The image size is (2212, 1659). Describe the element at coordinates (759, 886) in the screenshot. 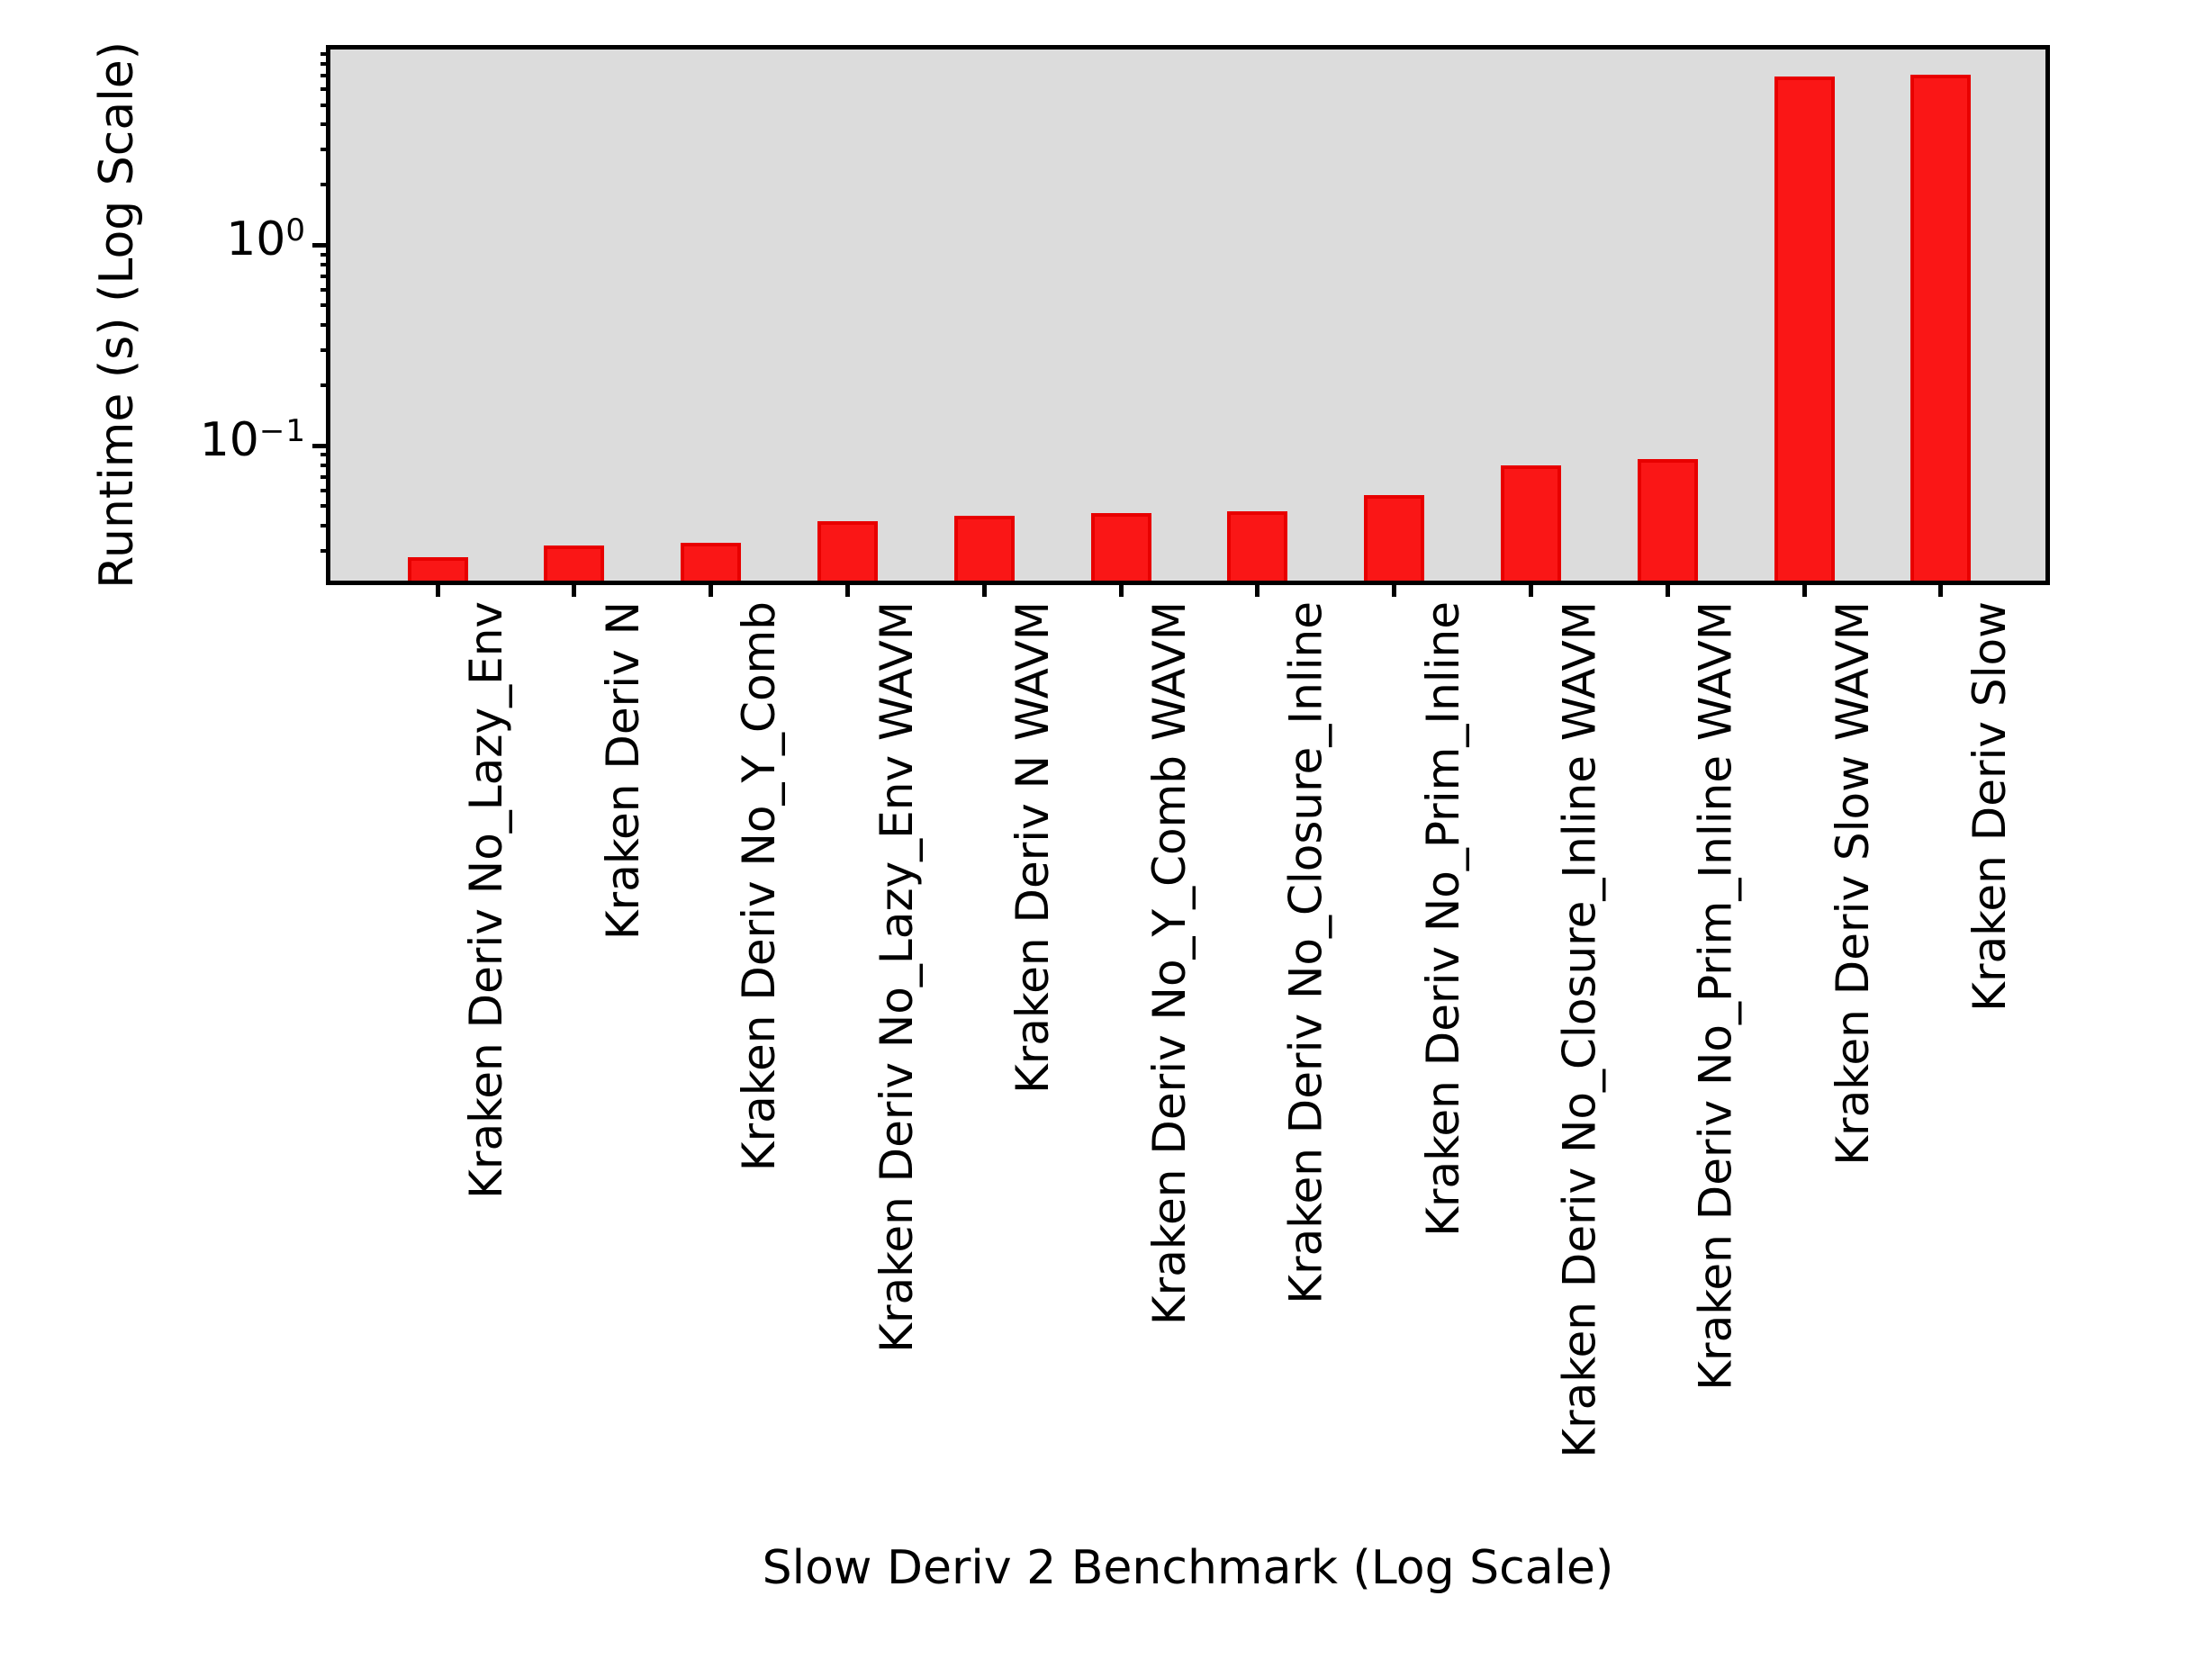

I see `x-tick-label: Kraken Deriv No_Y_Comb` at that location.